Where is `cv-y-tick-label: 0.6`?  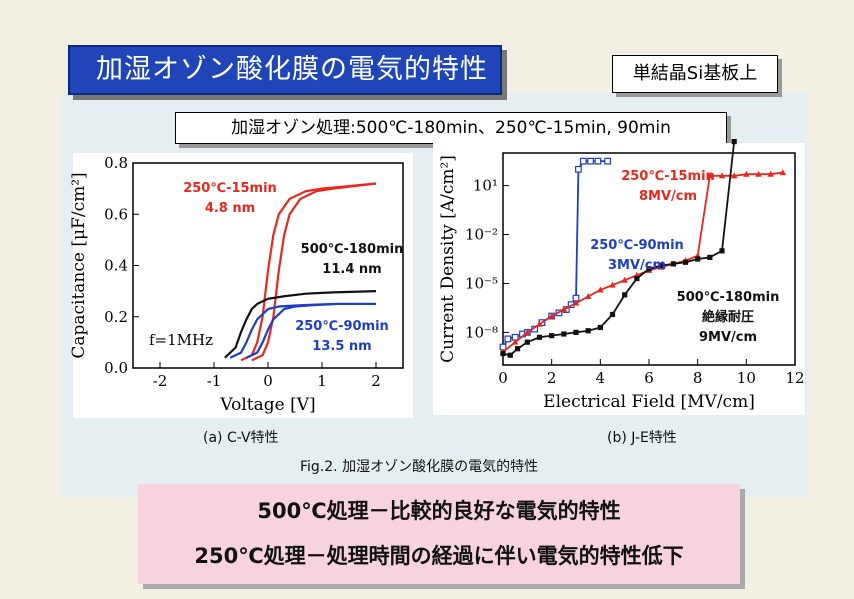
cv-y-tick-label: 0.6 is located at coordinates (116, 214).